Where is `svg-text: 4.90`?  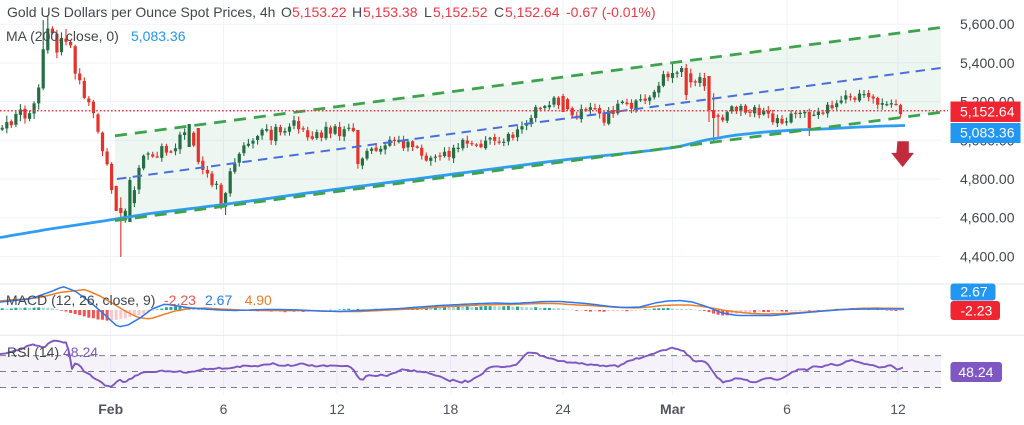 svg-text: 4.90 is located at coordinates (258, 300).